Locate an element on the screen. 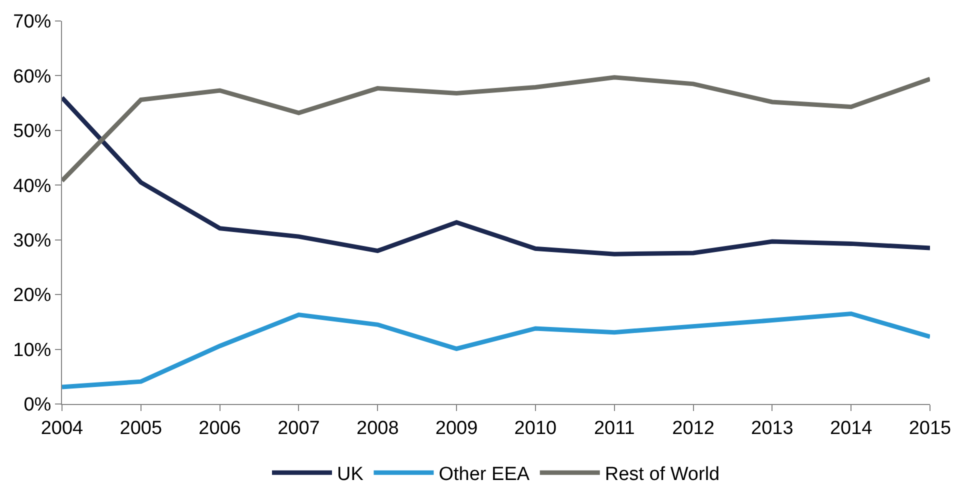 This screenshot has width=963, height=504. x-tick-label: 2008 is located at coordinates (377, 428).